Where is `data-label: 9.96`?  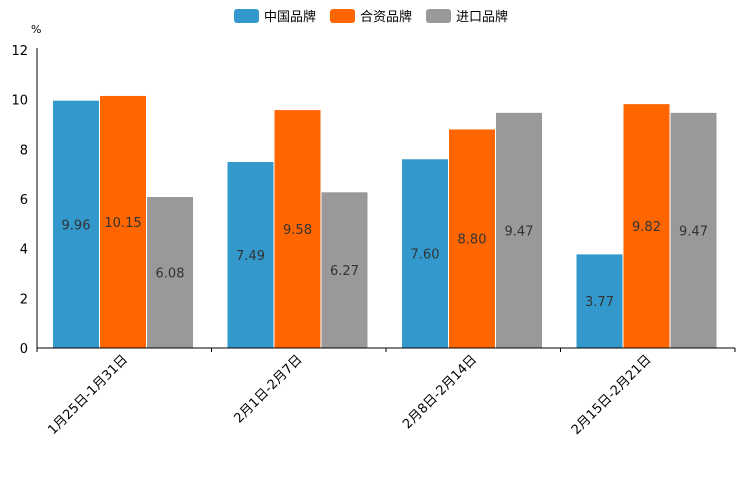
data-label: 9.96 is located at coordinates (76, 225).